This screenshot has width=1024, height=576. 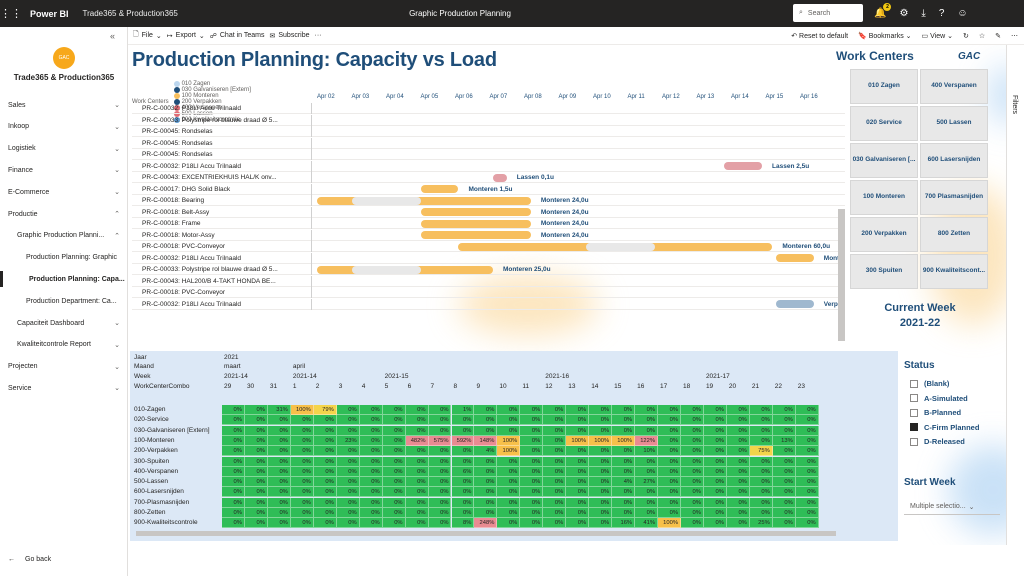 I want to click on checkbox, so click(x=914, y=412).